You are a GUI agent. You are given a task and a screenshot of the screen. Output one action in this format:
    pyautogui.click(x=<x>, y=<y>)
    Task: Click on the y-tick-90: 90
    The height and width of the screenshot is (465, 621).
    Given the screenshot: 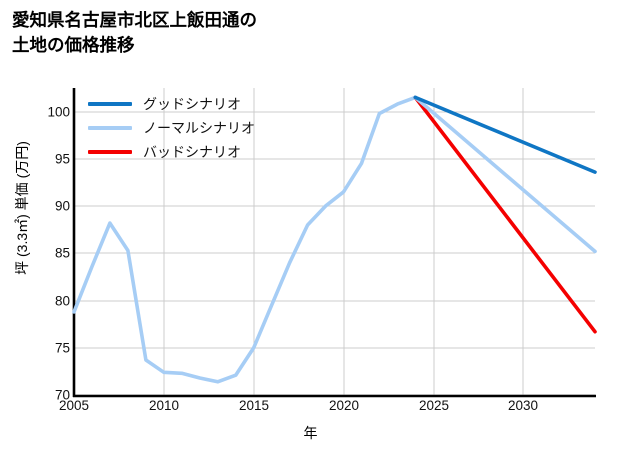 What is the action you would take?
    pyautogui.click(x=62, y=206)
    